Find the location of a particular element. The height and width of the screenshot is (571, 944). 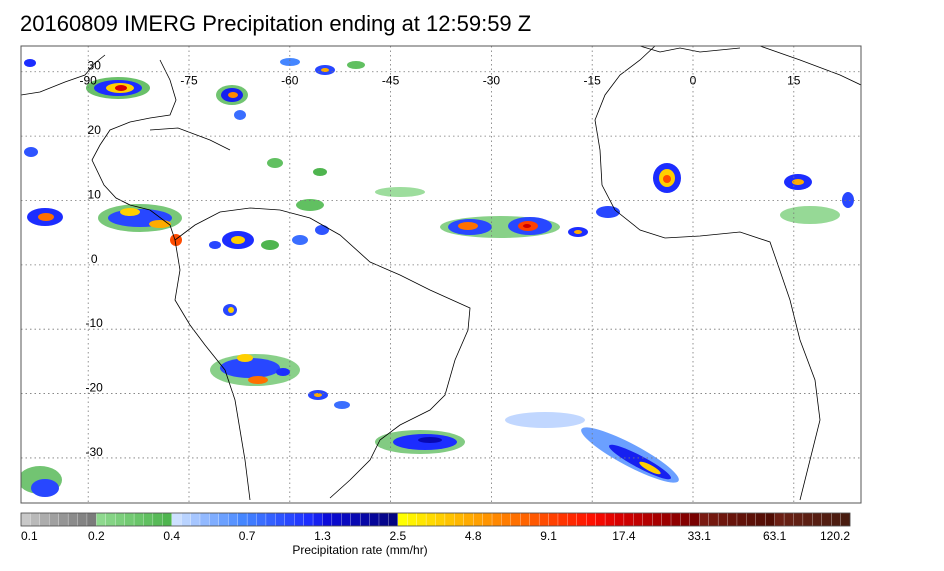

latitude-labels: 30 20 10 0 -10 -20 -30 is located at coordinates (95, 259).